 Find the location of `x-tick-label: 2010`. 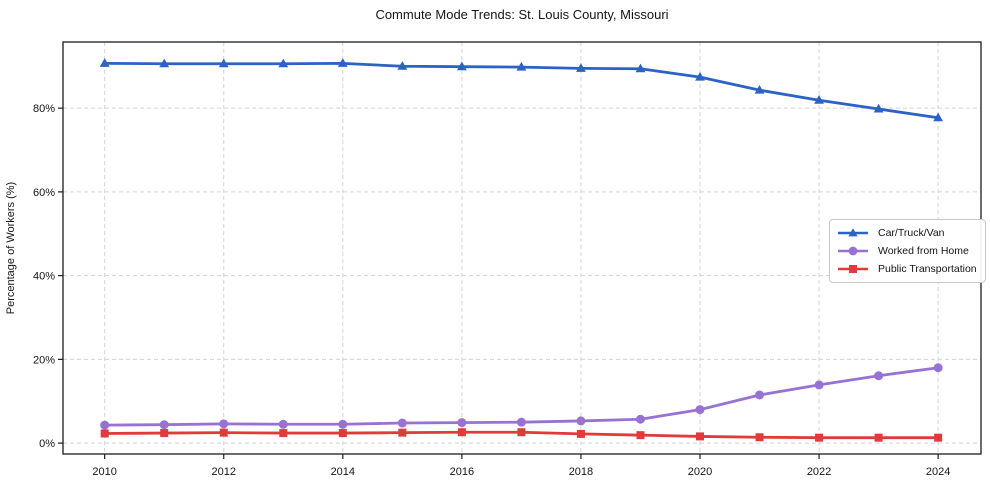

x-tick-label: 2010 is located at coordinates (104, 472).